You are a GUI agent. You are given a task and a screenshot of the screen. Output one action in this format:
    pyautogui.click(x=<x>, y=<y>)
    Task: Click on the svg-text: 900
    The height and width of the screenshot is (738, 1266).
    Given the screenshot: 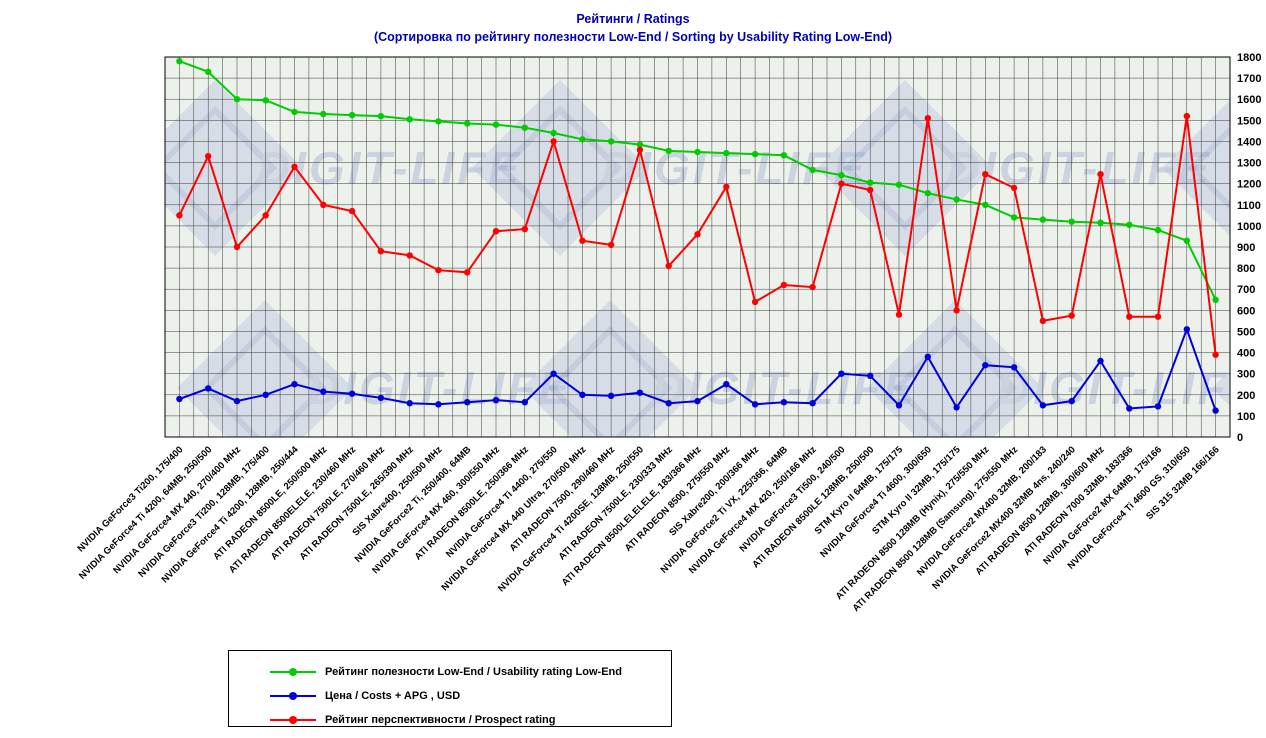 What is the action you would take?
    pyautogui.click(x=1246, y=248)
    